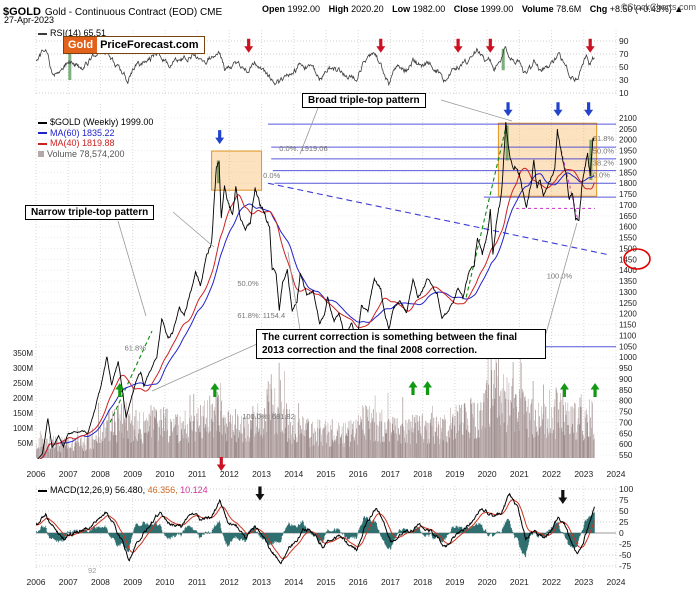 This screenshot has height=590, width=699. I want to click on svg-text: 150M, so click(23, 413).